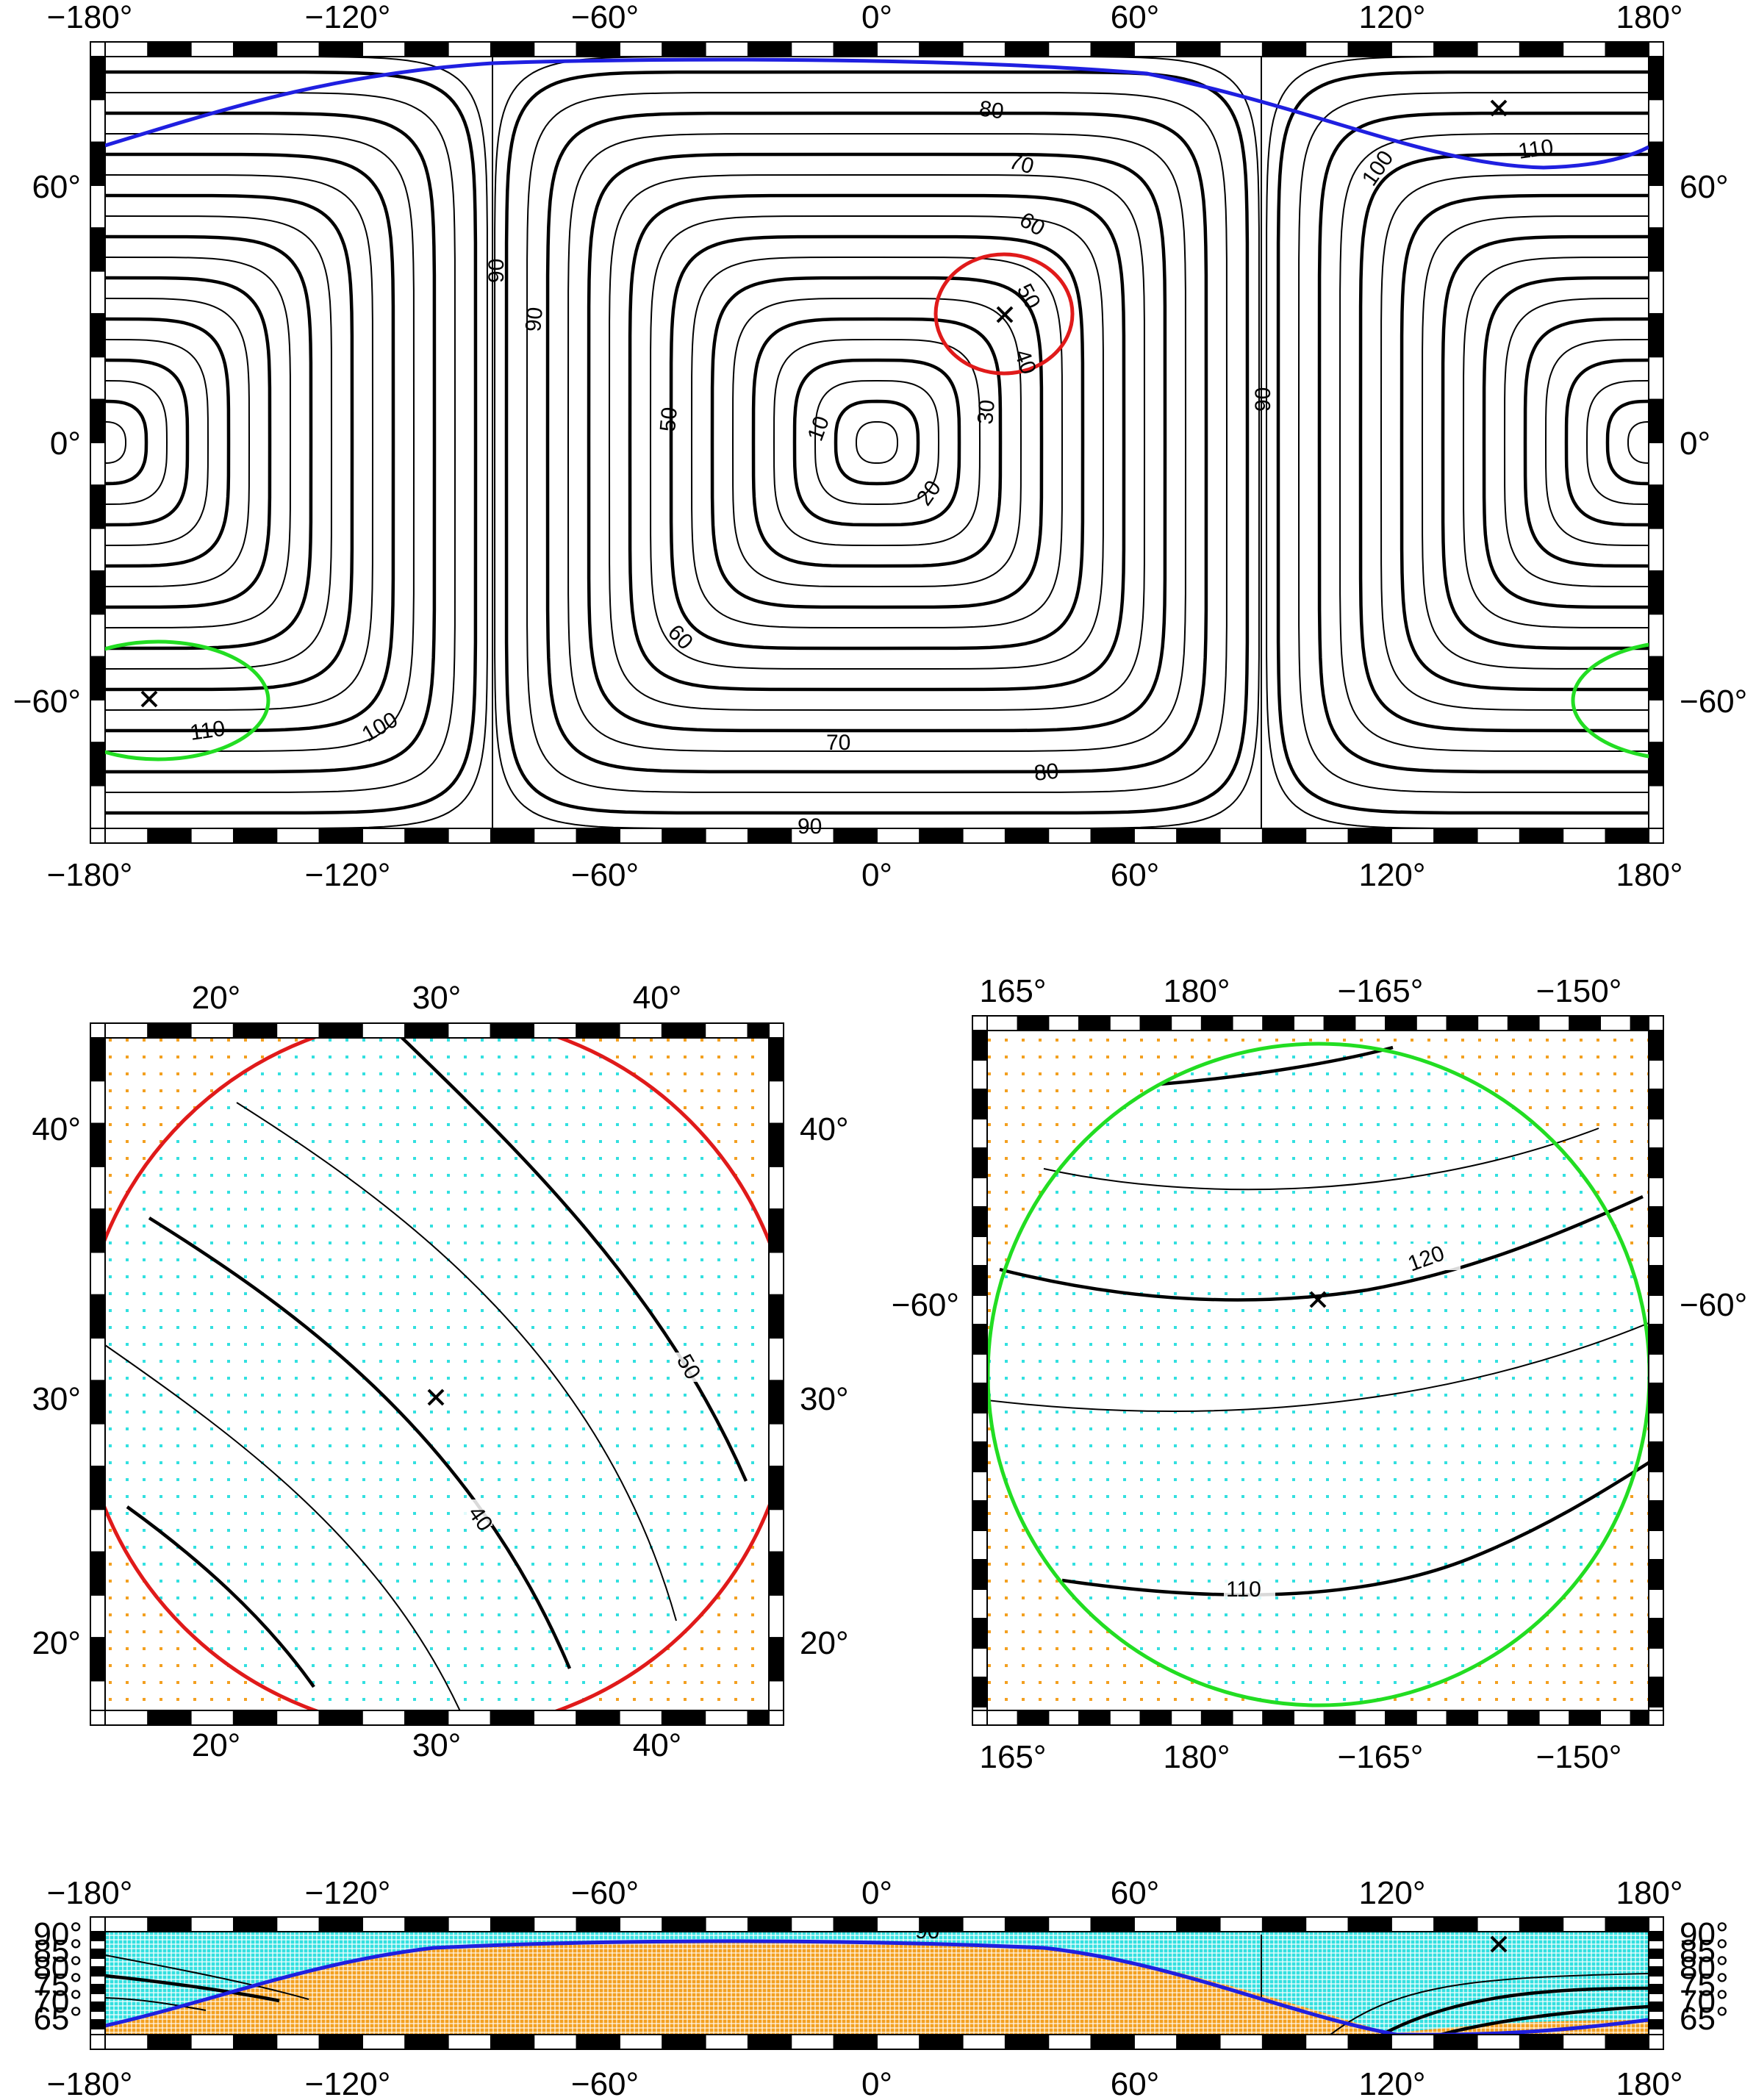 The image size is (1756, 2100). Describe the element at coordinates (65, 444) in the screenshot. I see `lat-tick-label: 0°` at that location.